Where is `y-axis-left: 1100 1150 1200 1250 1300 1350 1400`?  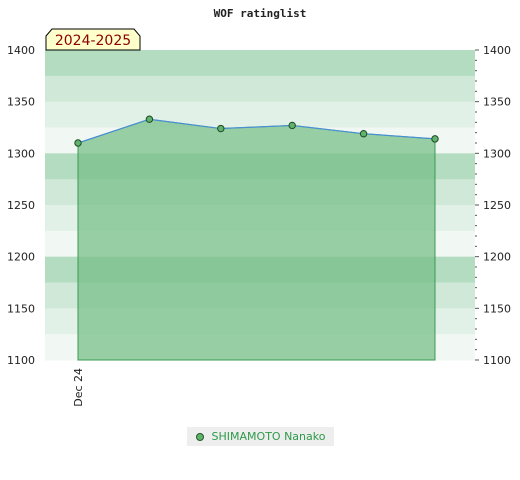 y-axis-left: 1100 1150 1200 1250 1300 1350 1400 is located at coordinates (21, 205).